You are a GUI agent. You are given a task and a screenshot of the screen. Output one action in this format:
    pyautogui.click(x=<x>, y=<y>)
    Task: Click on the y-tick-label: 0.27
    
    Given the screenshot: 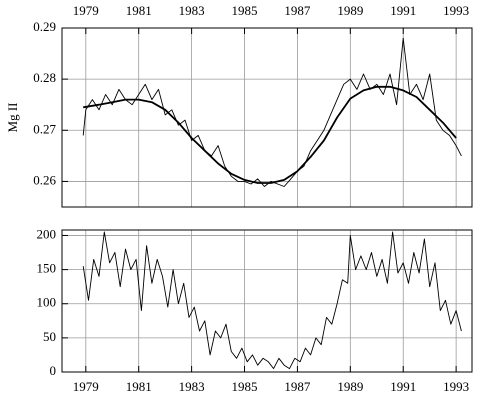 What is the action you would take?
    pyautogui.click(x=44, y=128)
    